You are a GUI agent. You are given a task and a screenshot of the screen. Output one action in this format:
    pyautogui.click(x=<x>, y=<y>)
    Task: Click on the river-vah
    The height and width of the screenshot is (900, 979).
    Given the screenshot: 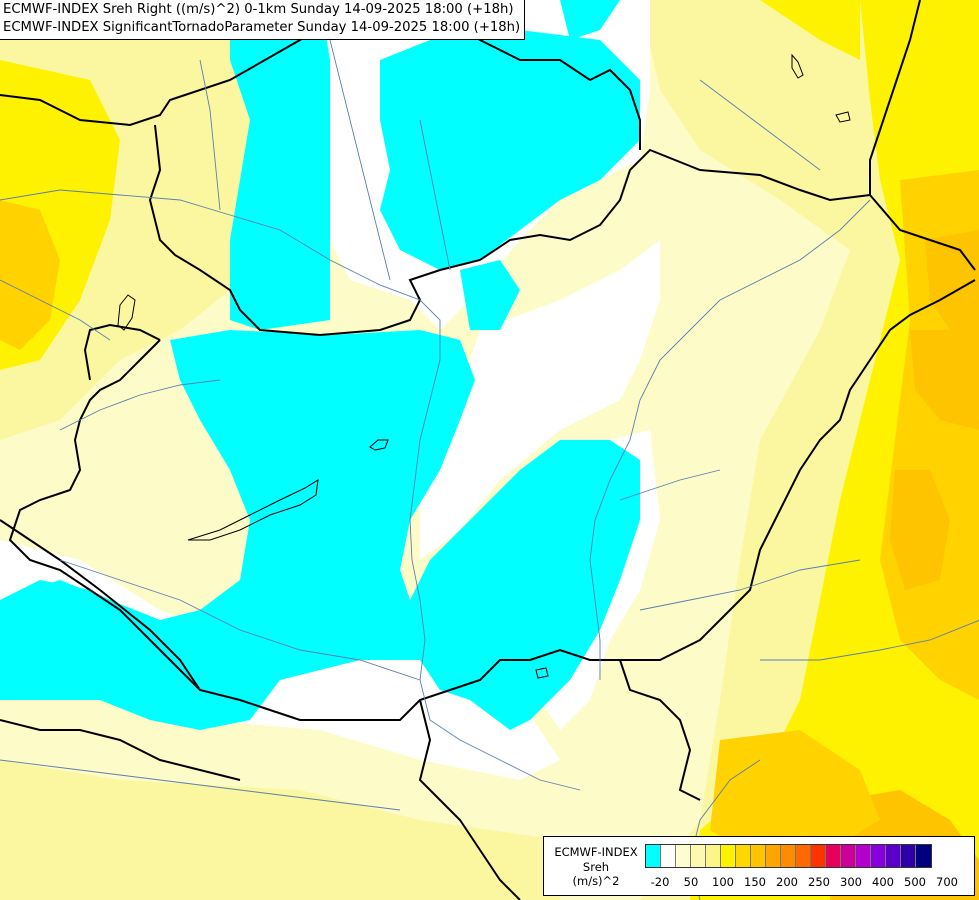 What is the action you would take?
    pyautogui.click(x=360, y=160)
    